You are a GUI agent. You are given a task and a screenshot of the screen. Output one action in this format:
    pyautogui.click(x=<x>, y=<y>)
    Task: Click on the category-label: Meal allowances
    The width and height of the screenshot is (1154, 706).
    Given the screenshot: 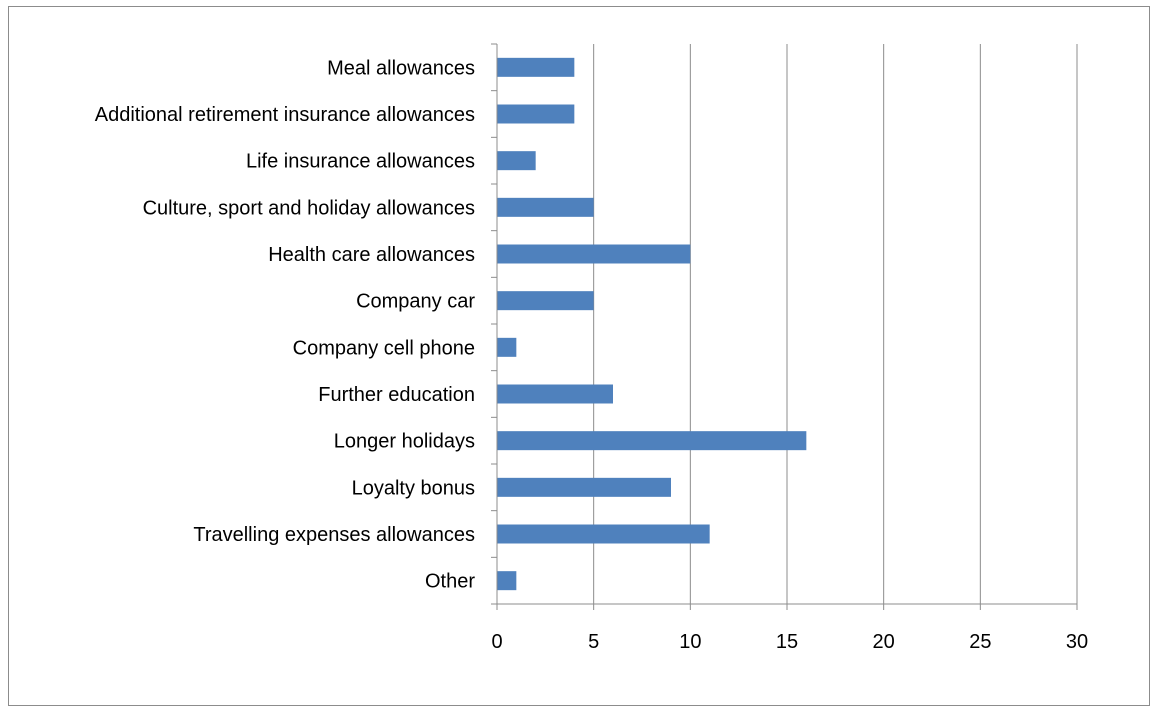 What is the action you would take?
    pyautogui.click(x=401, y=68)
    